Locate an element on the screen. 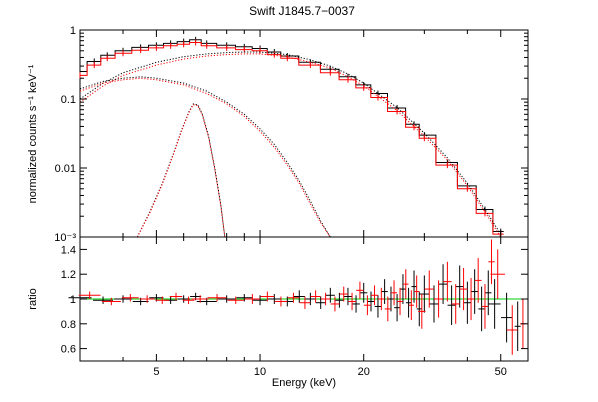 Image resolution: width=598 pixels, height=402 pixels. ratio-y-tick-label: 0.8 is located at coordinates (68, 325).